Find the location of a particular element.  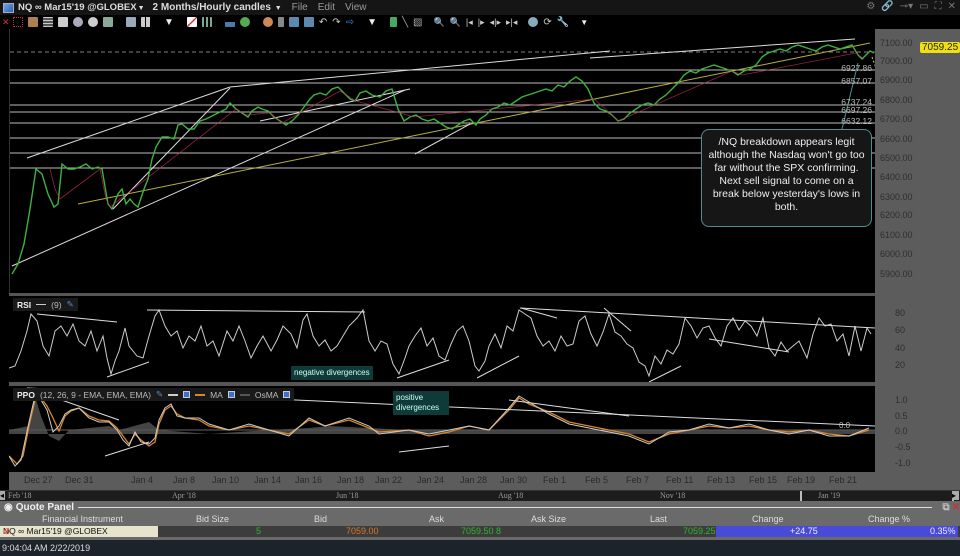

col-bid-size: Bid Size is located at coordinates (213, 519).